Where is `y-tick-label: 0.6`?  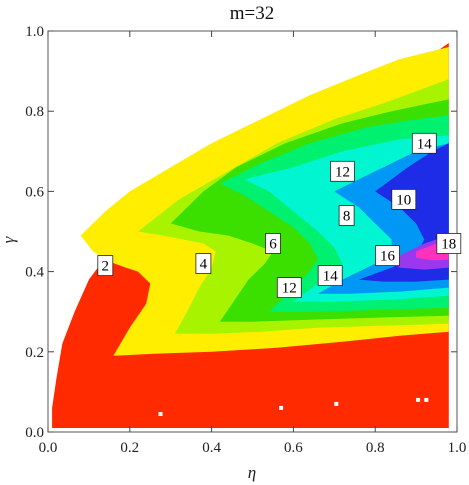 y-tick-label: 0.6 is located at coordinates (34, 192).